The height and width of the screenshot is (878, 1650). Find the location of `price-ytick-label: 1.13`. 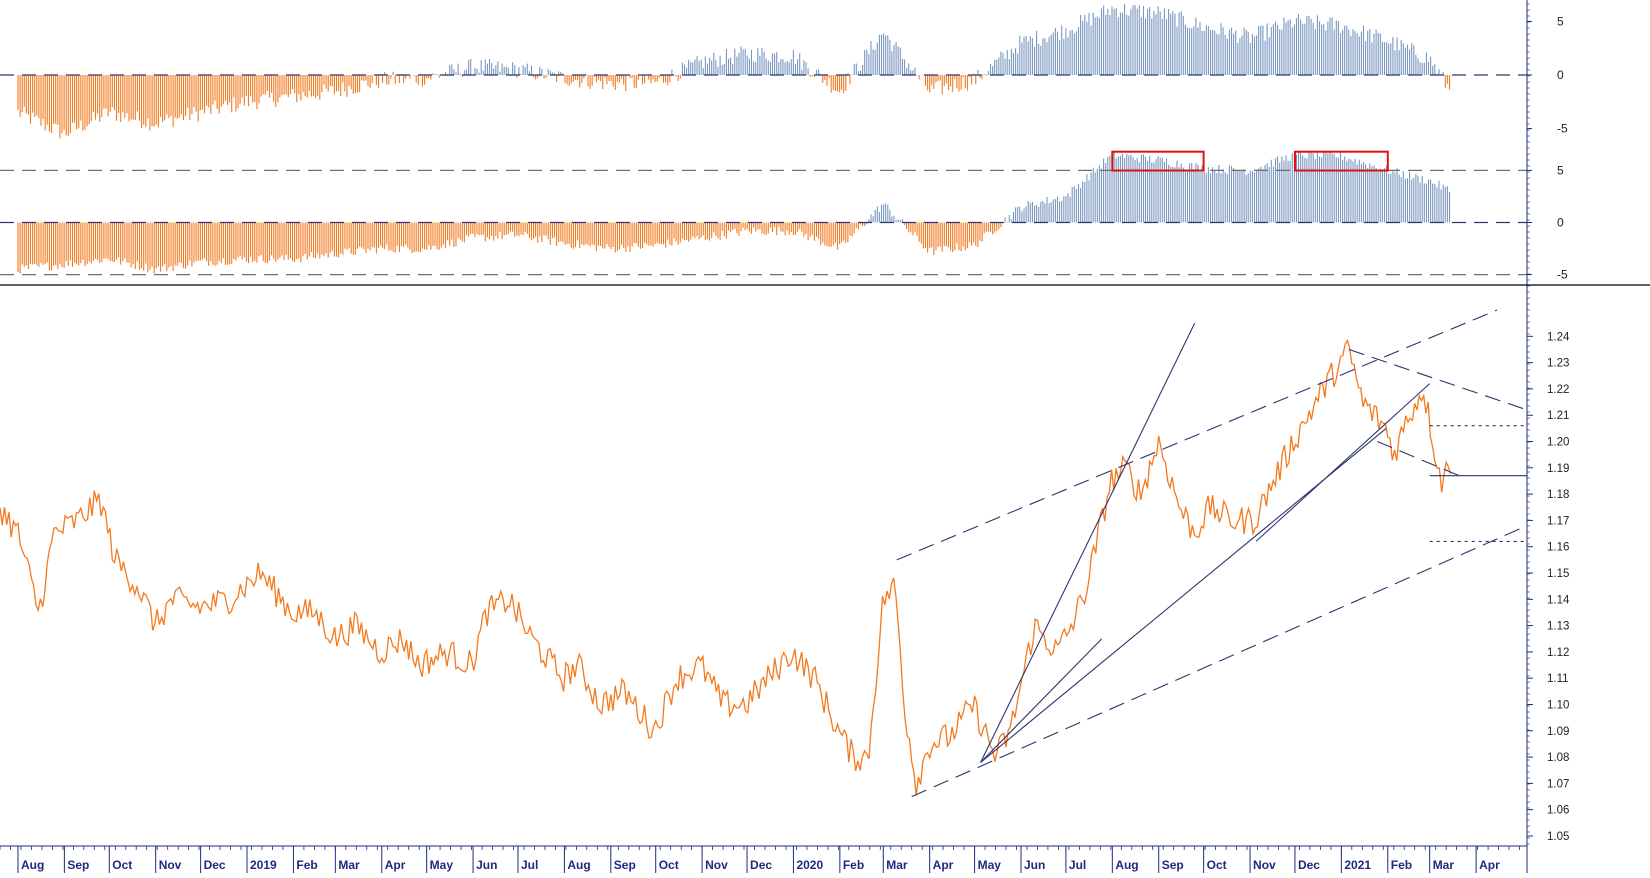

price-ytick-label: 1.13 is located at coordinates (1558, 627).